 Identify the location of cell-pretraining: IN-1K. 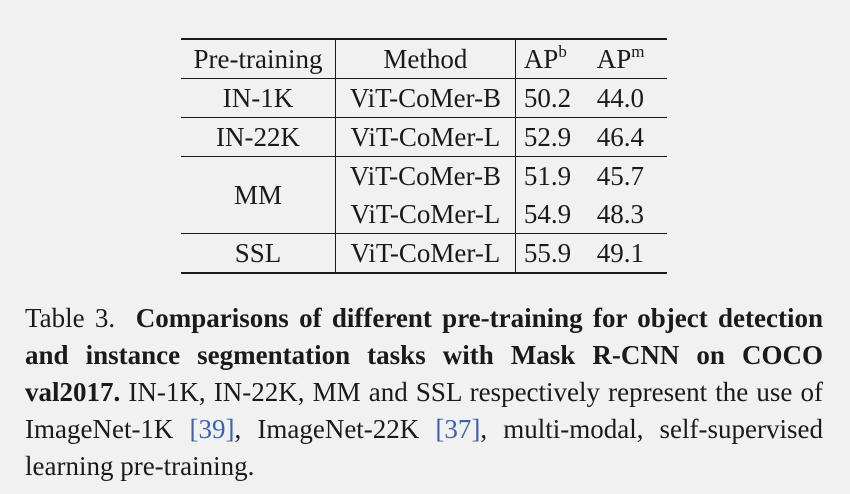
(258, 98).